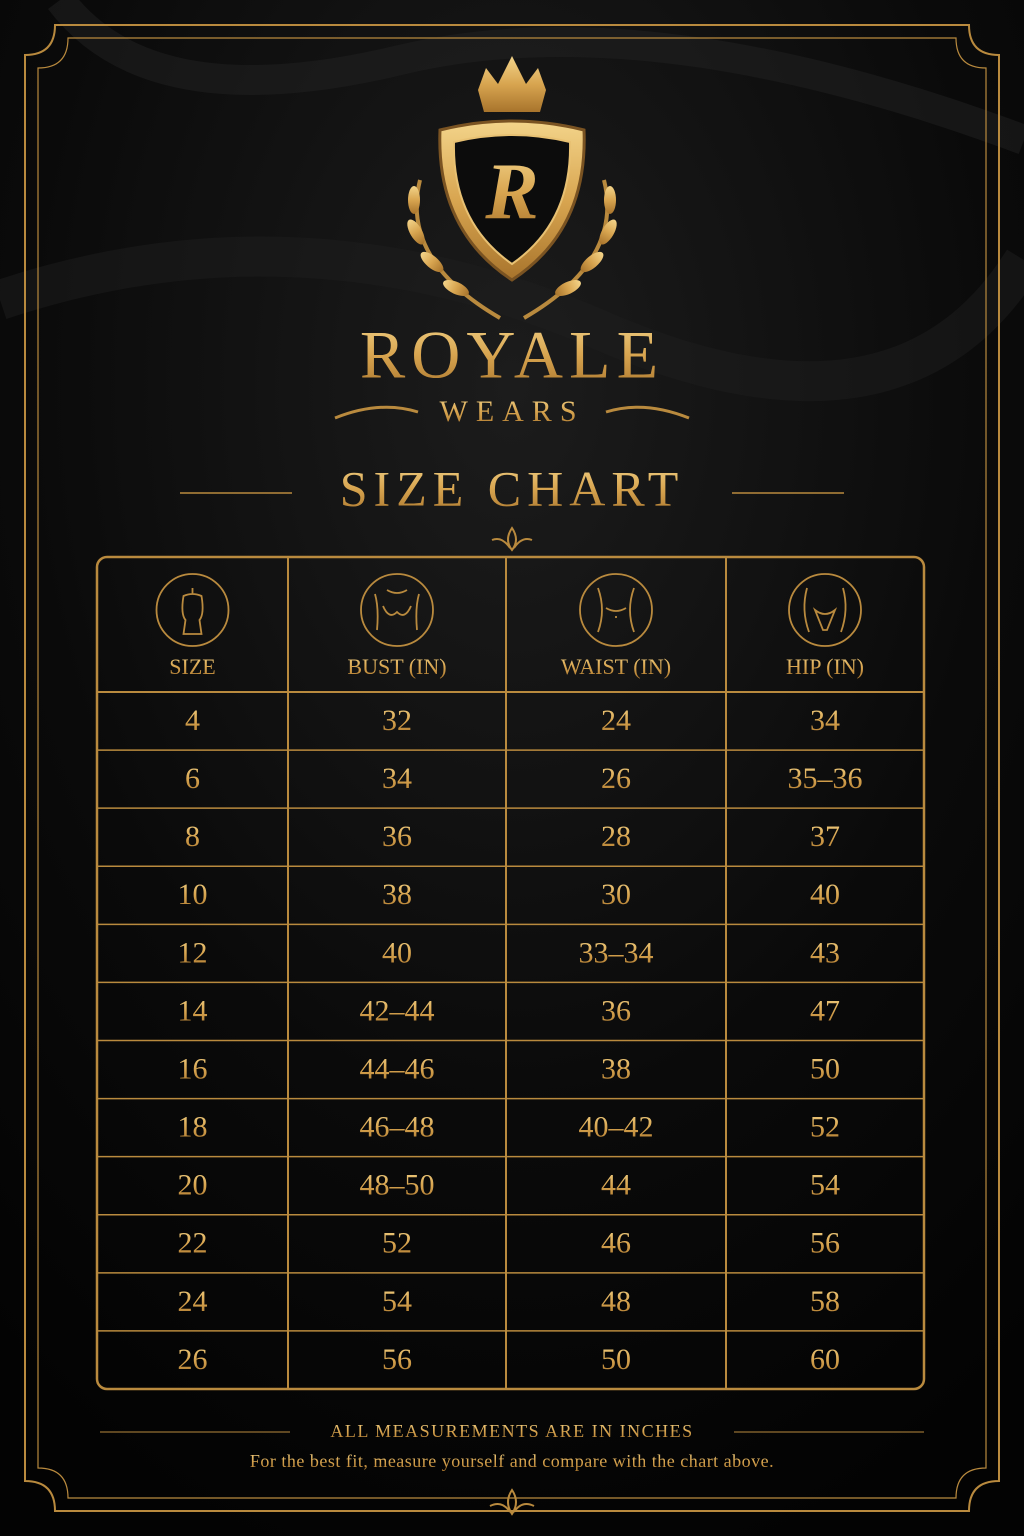 The width and height of the screenshot is (1024, 1536). Describe the element at coordinates (825, 778) in the screenshot. I see `cell: 35–36` at that location.